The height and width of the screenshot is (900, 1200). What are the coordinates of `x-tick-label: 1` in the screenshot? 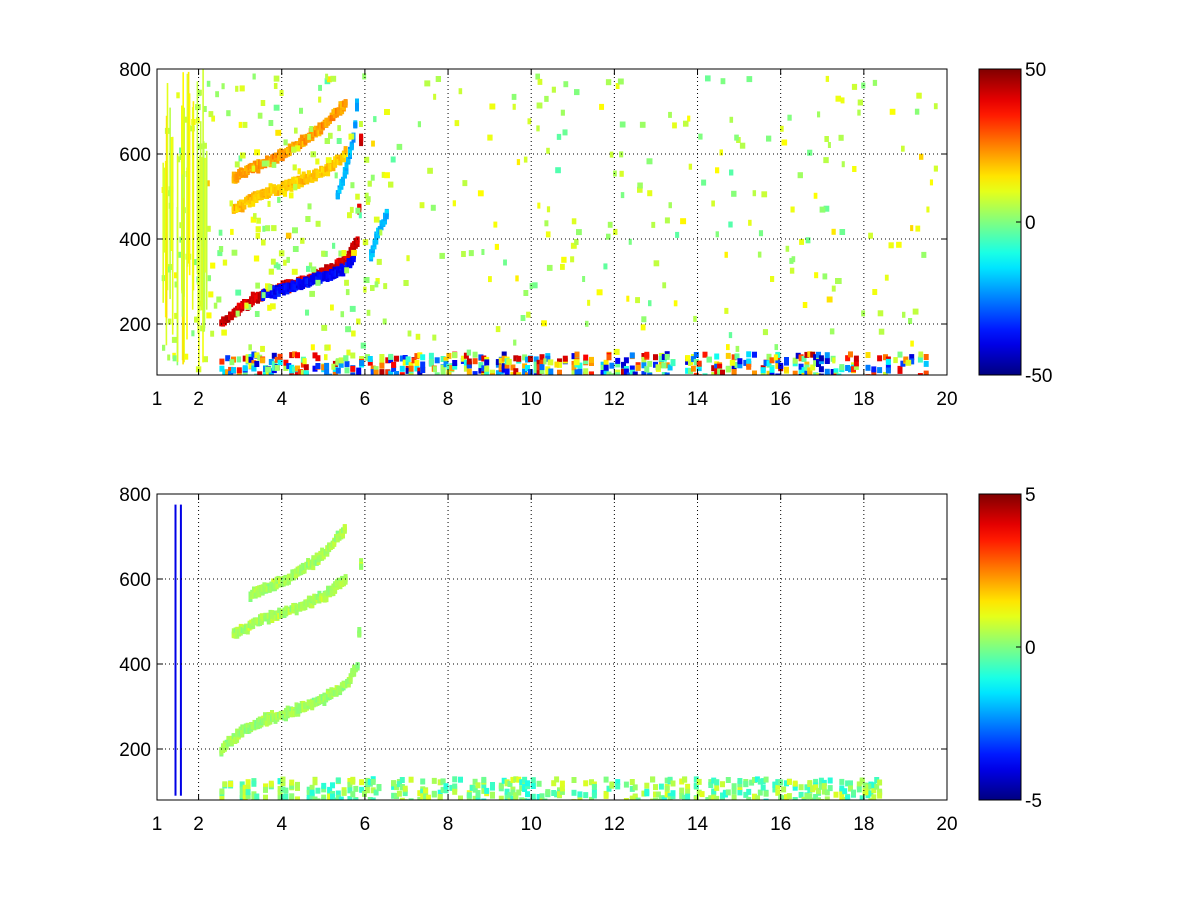 It's located at (157, 399).